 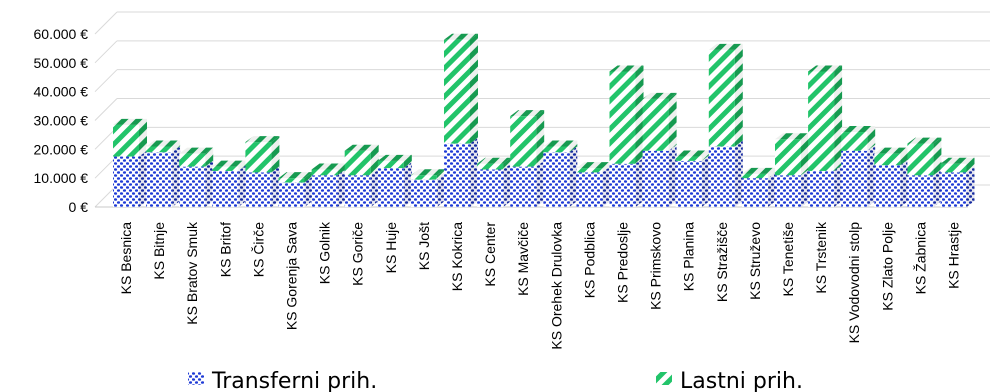 I want to click on y-tick-label: 40.000 €, so click(x=61, y=92).